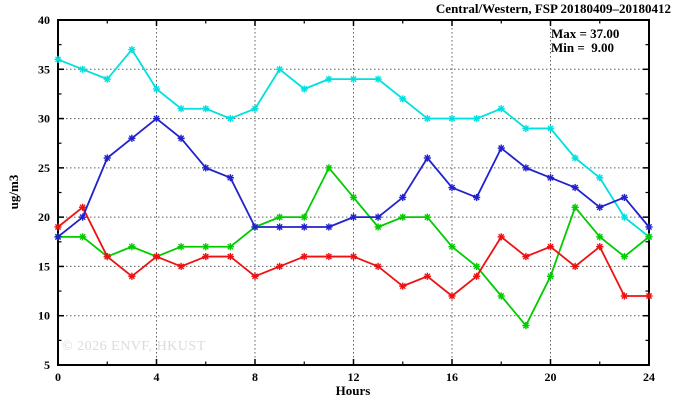 This screenshot has width=674, height=409. Describe the element at coordinates (58, 377) in the screenshot. I see `tick-label: 0` at that location.